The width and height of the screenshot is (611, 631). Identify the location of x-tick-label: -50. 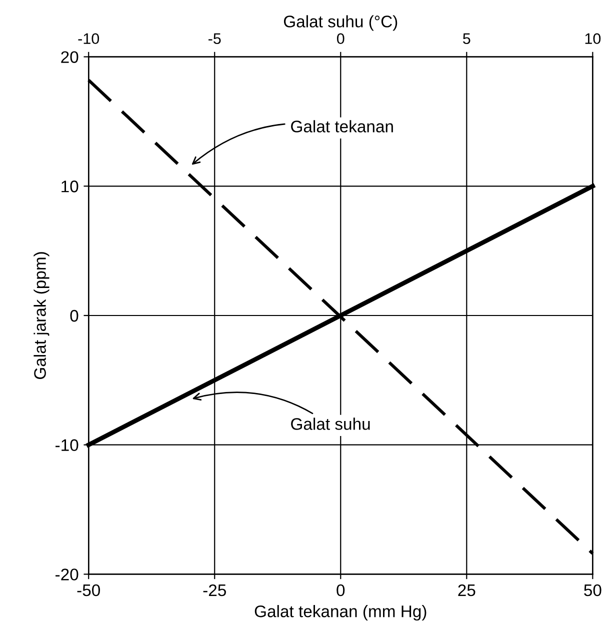
(88, 590).